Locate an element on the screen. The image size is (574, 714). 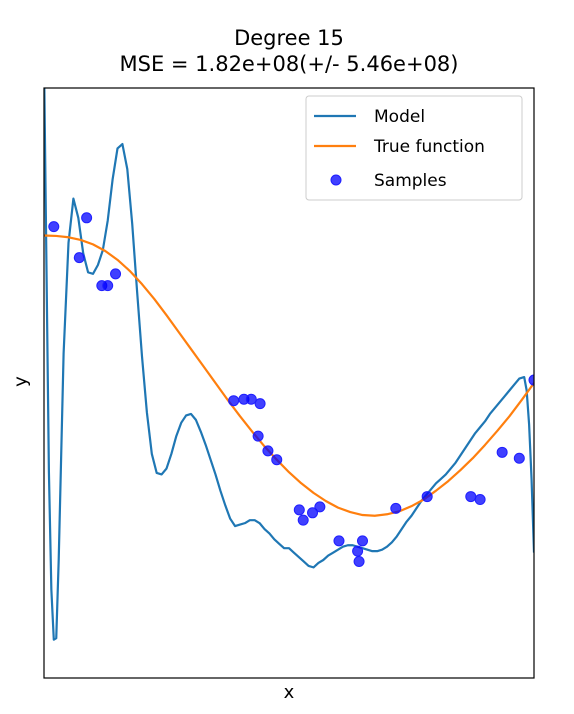
y-axis-label: y is located at coordinates (21, 381).